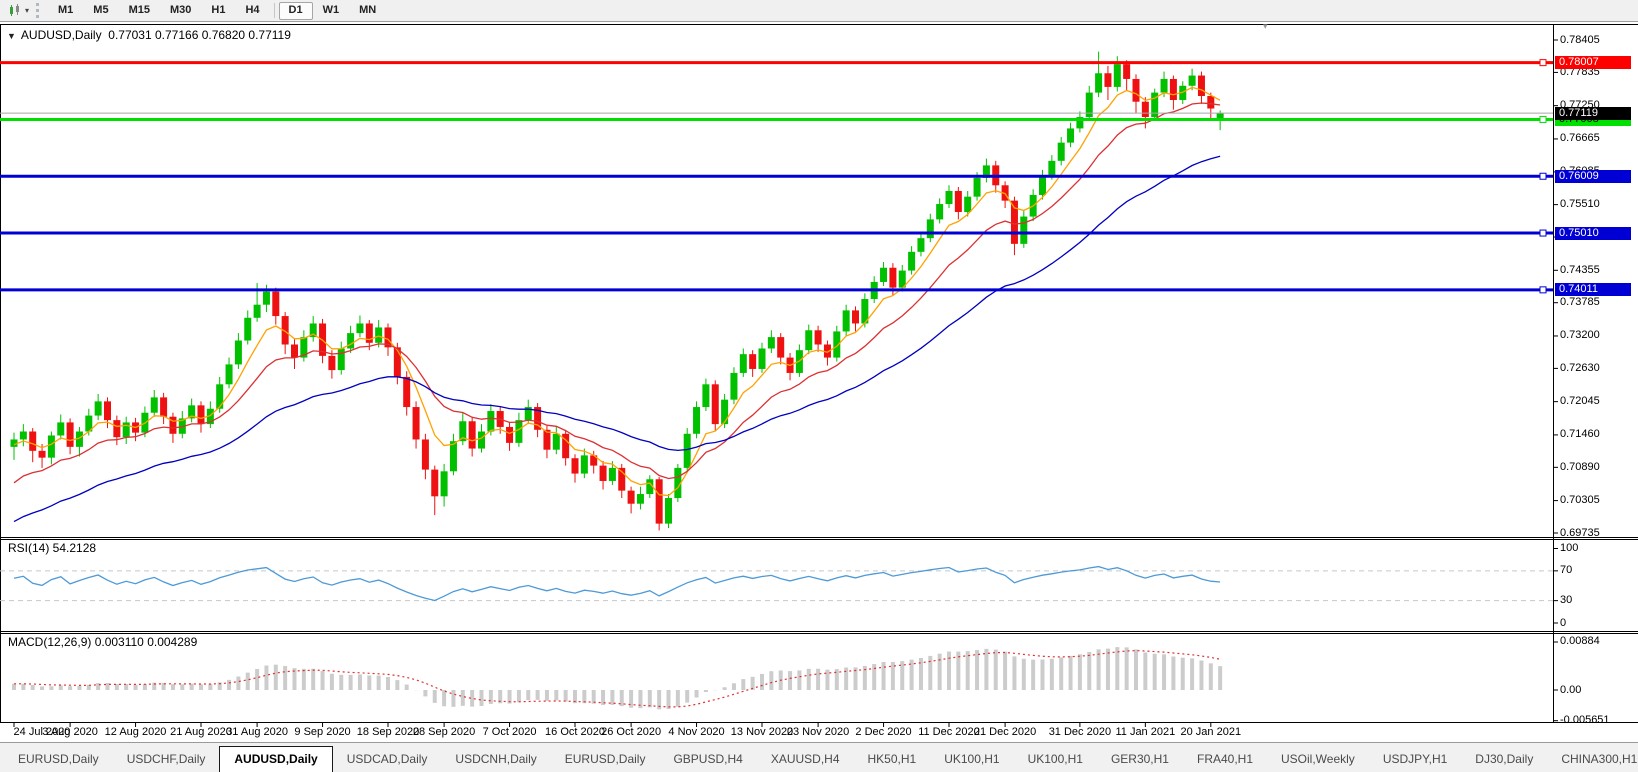  What do you see at coordinates (496, 759) in the screenshot?
I see `chart-tab-usdcnh-daily: USDCNH,Daily` at bounding box center [496, 759].